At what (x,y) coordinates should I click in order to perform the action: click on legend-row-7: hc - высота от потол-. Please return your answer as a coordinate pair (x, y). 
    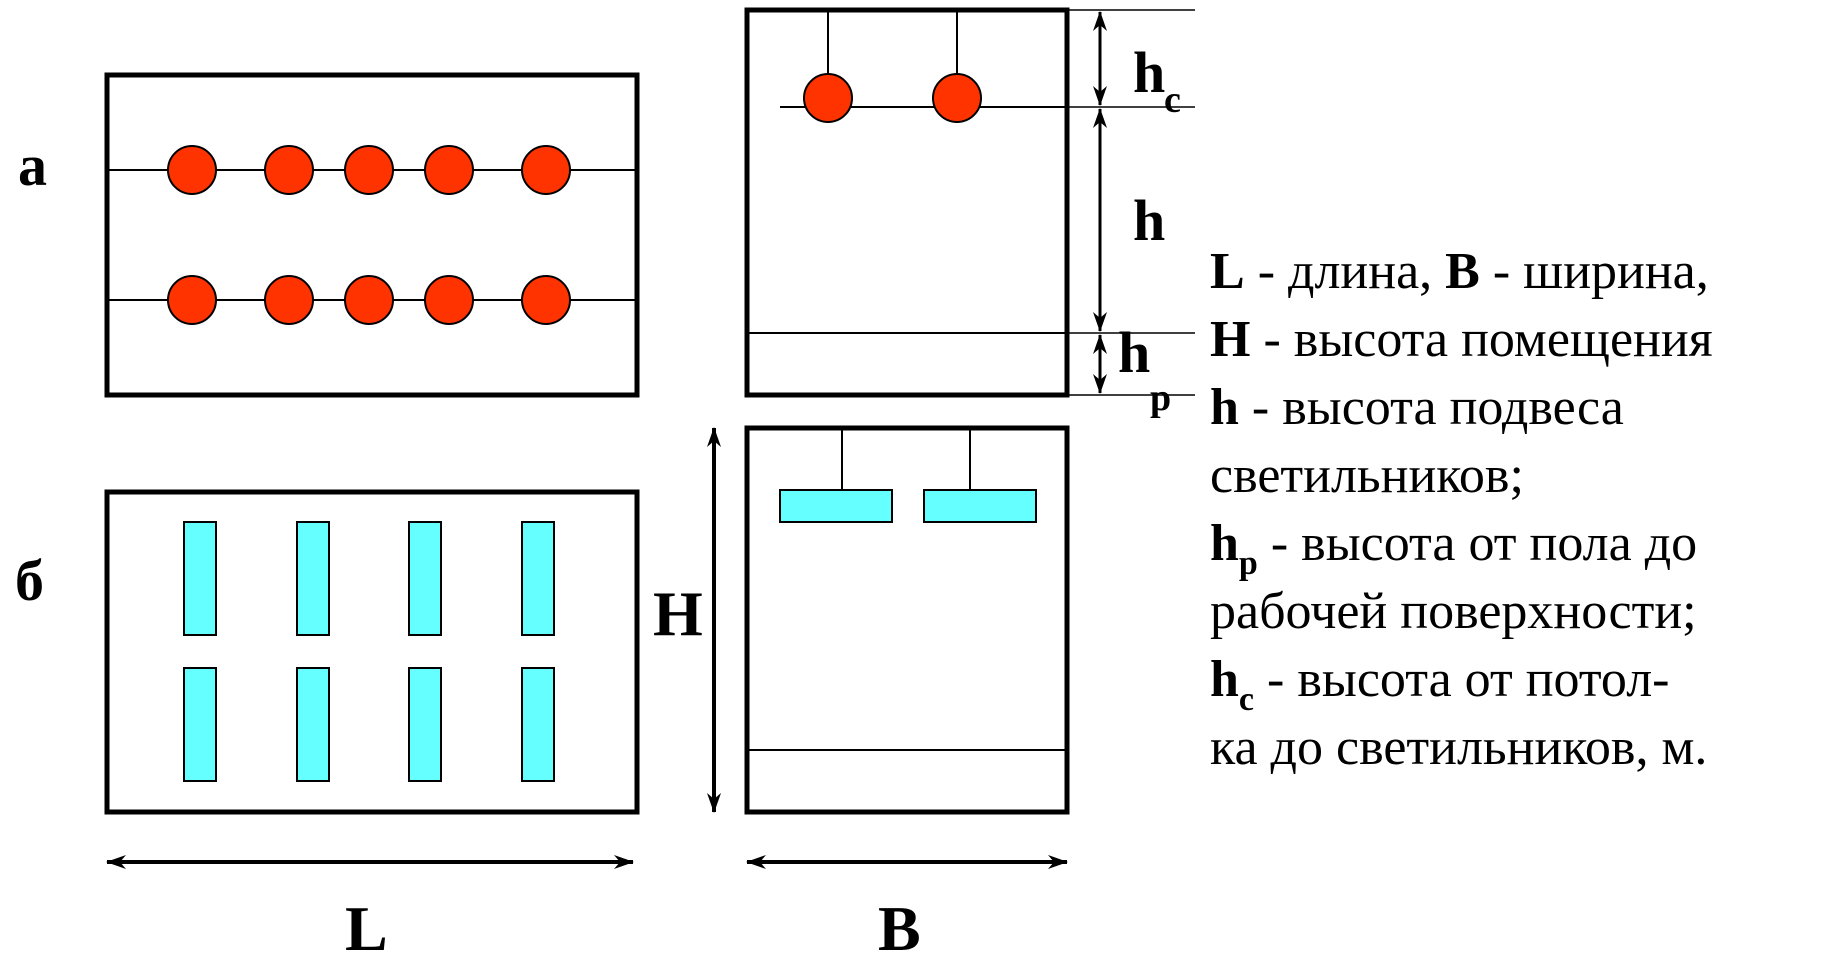
    Looking at the image, I should click on (1520, 681).